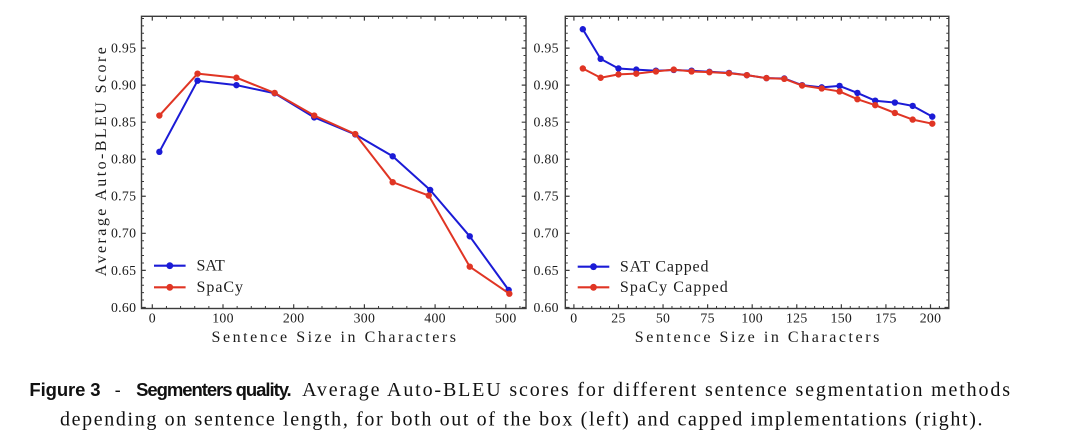  What do you see at coordinates (506, 318) in the screenshot?
I see `svg-text: 500` at bounding box center [506, 318].